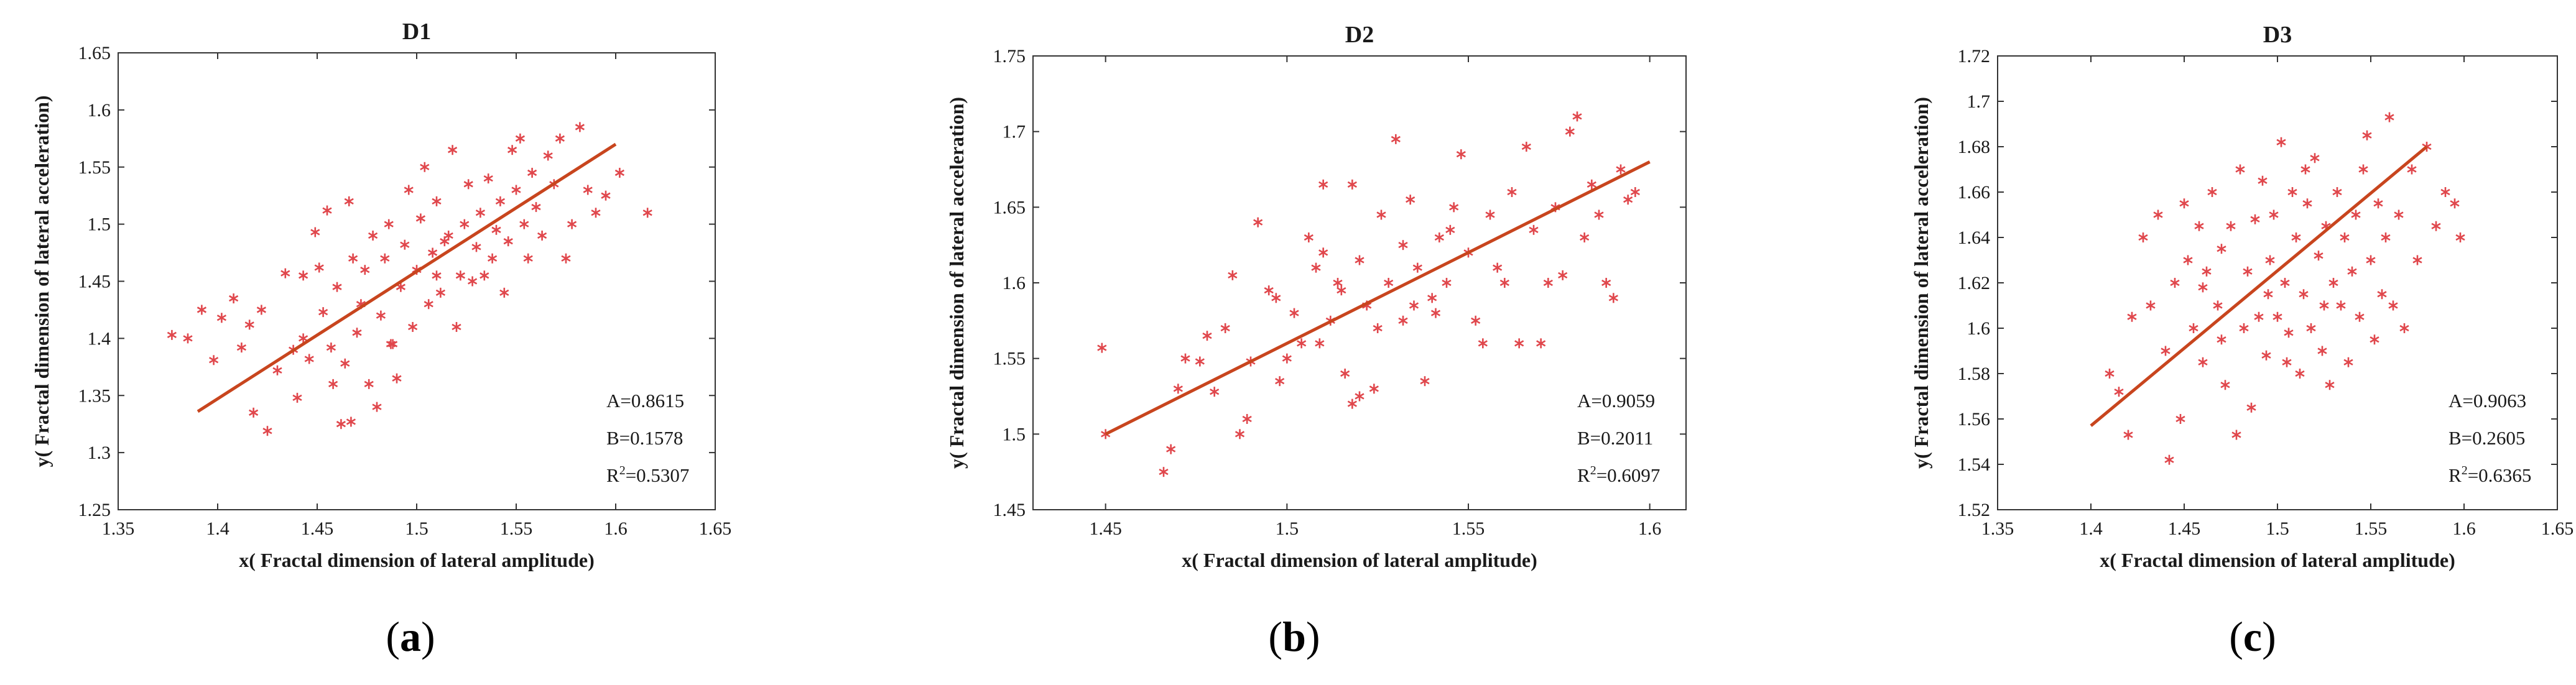 The image size is (2576, 685). What do you see at coordinates (2465, 470) in the screenshot?
I see `r2-superscript: 2` at bounding box center [2465, 470].